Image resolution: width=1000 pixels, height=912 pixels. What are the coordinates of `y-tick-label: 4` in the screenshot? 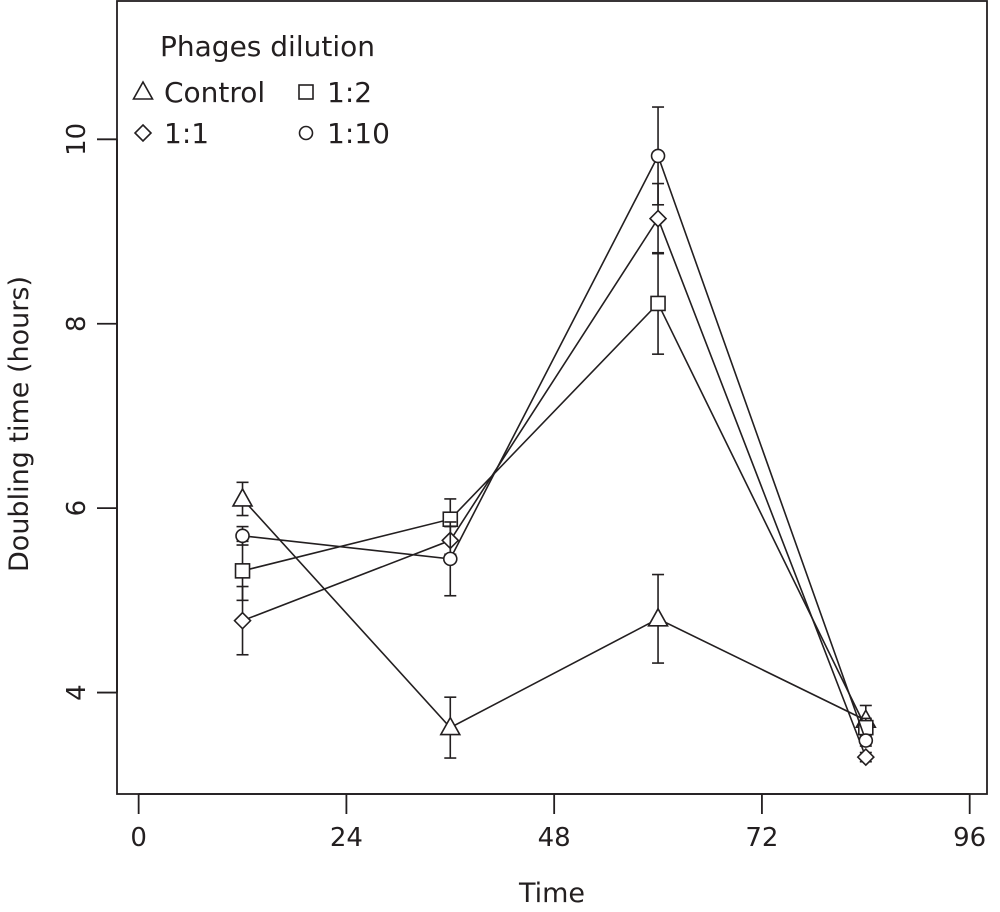 It's located at (77, 692).